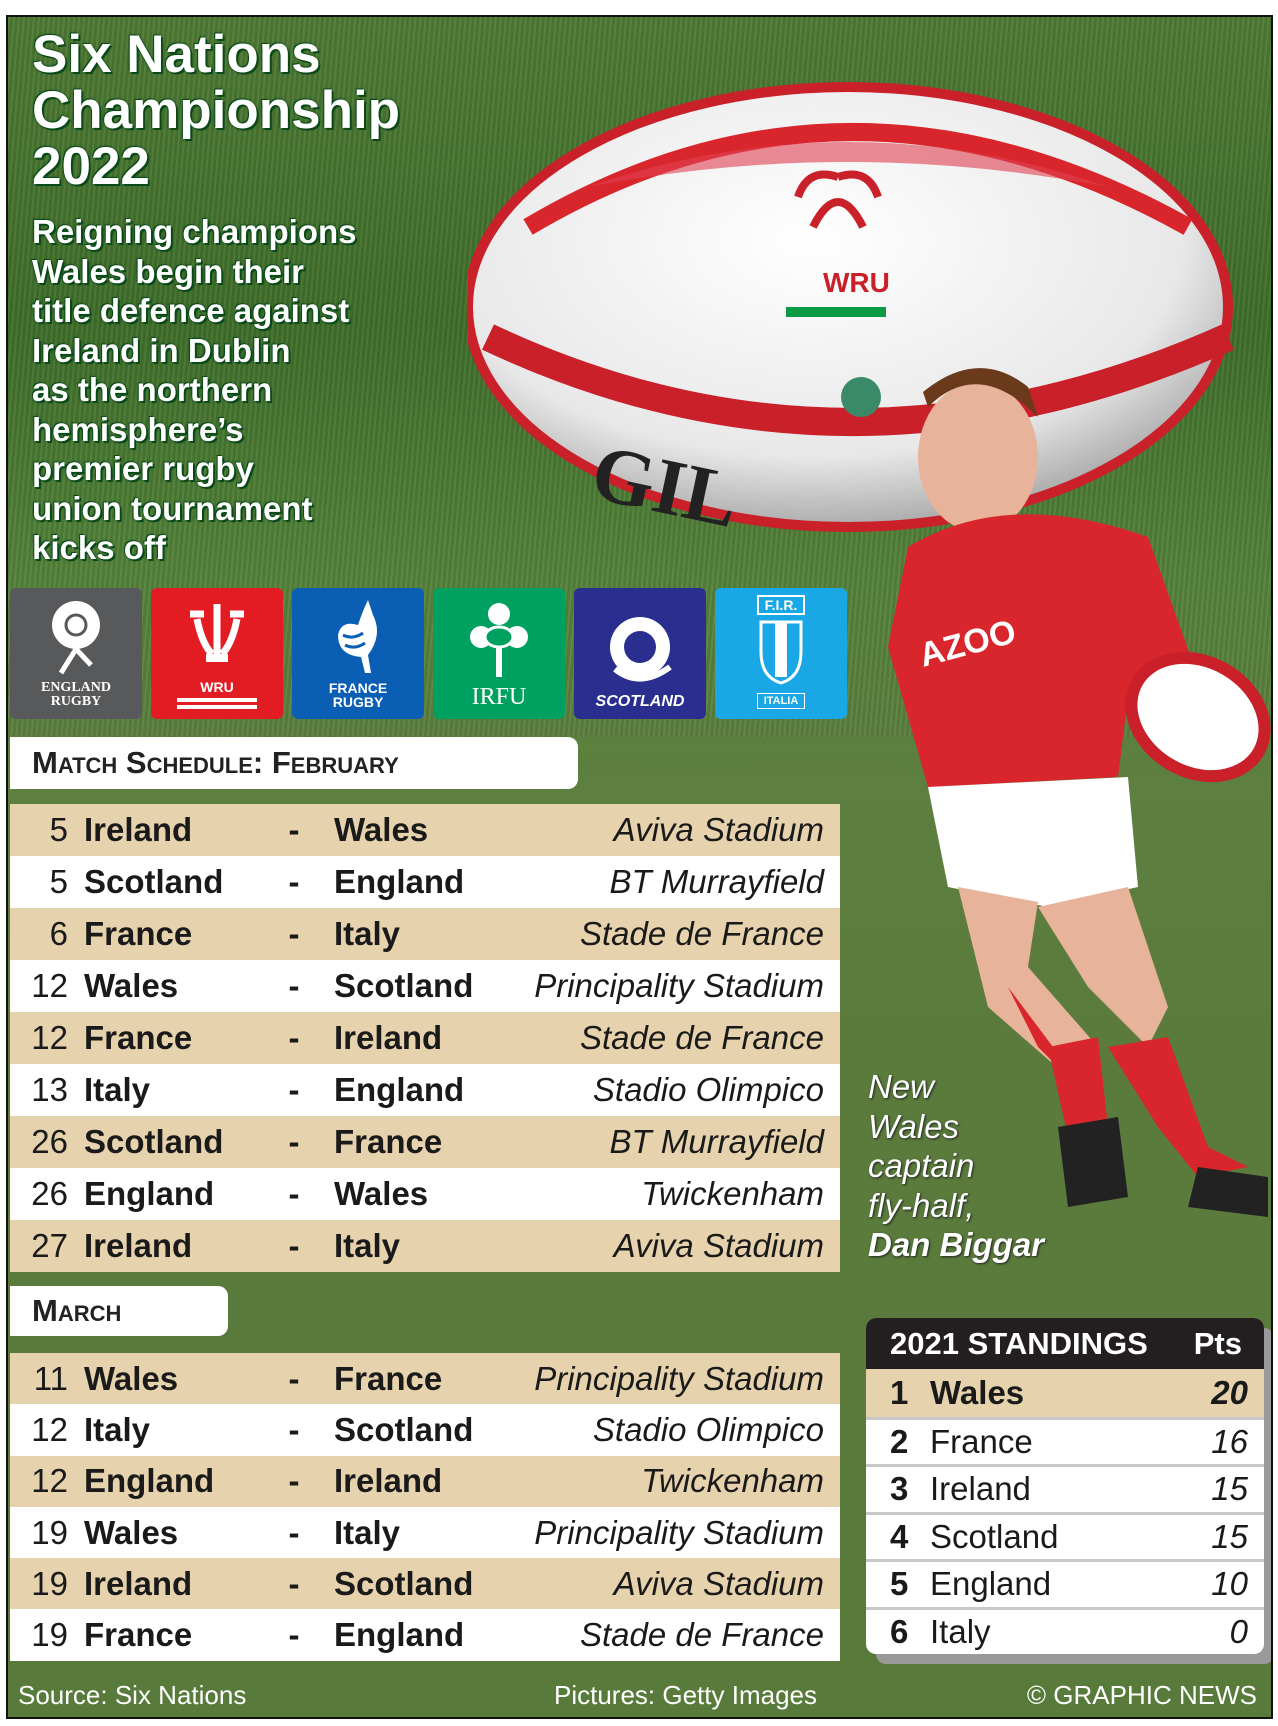 This screenshot has width=1278, height=1726. What do you see at coordinates (901, 1086) in the screenshot?
I see `caption-line: New` at bounding box center [901, 1086].